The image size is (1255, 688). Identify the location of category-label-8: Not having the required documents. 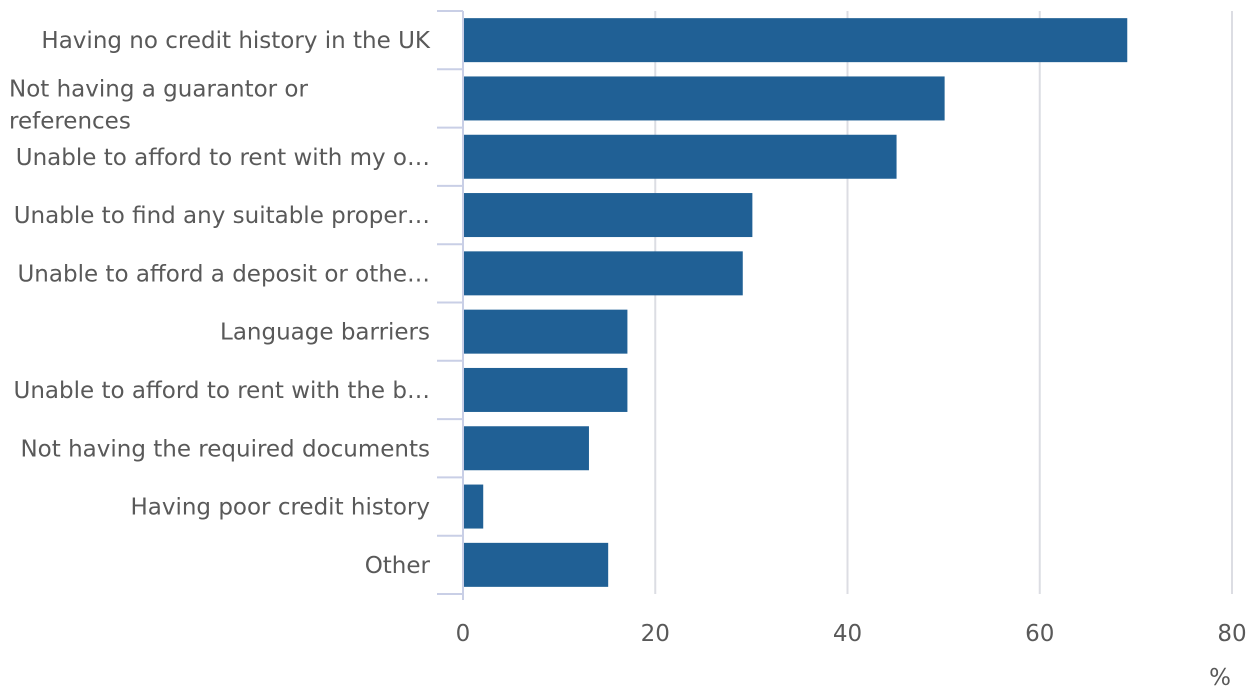
(225, 449).